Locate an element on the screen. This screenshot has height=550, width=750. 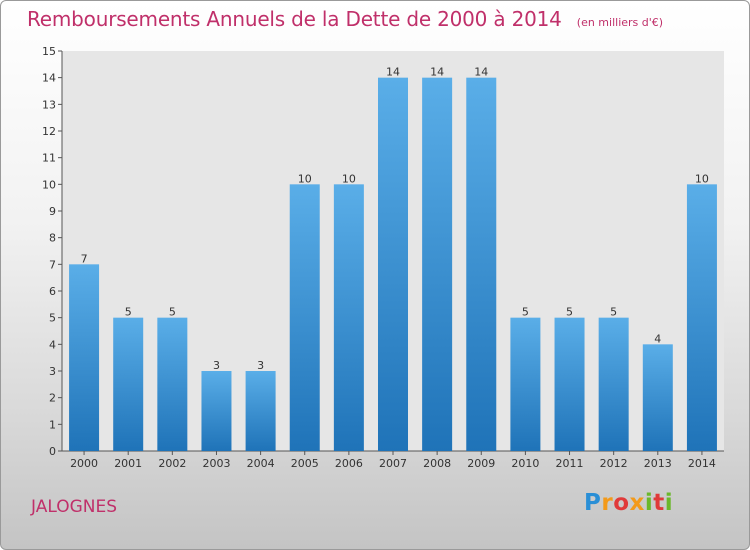
x-tick-label: 2002 is located at coordinates (172, 463).